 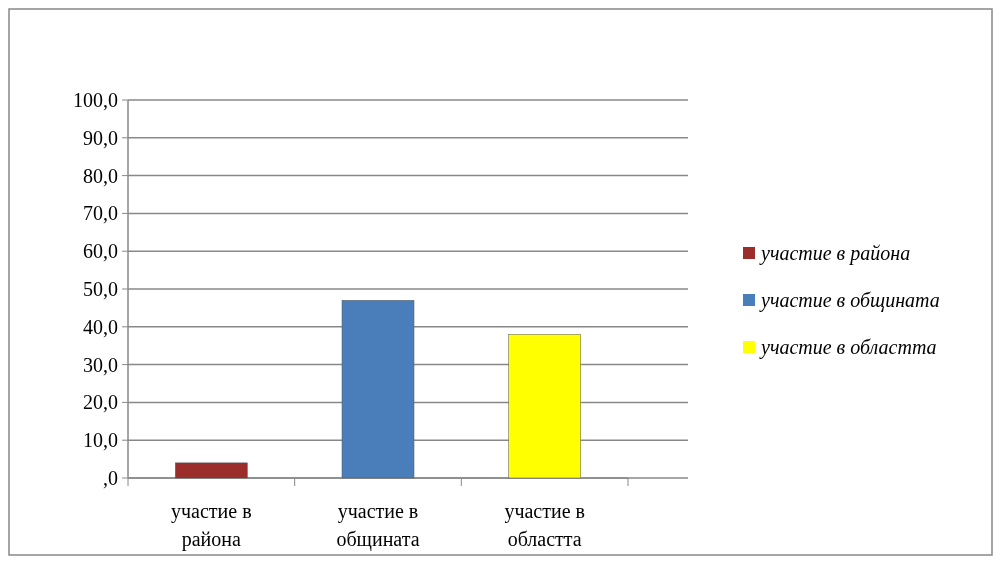 I want to click on legend-label: участие в района, so click(x=835, y=253).